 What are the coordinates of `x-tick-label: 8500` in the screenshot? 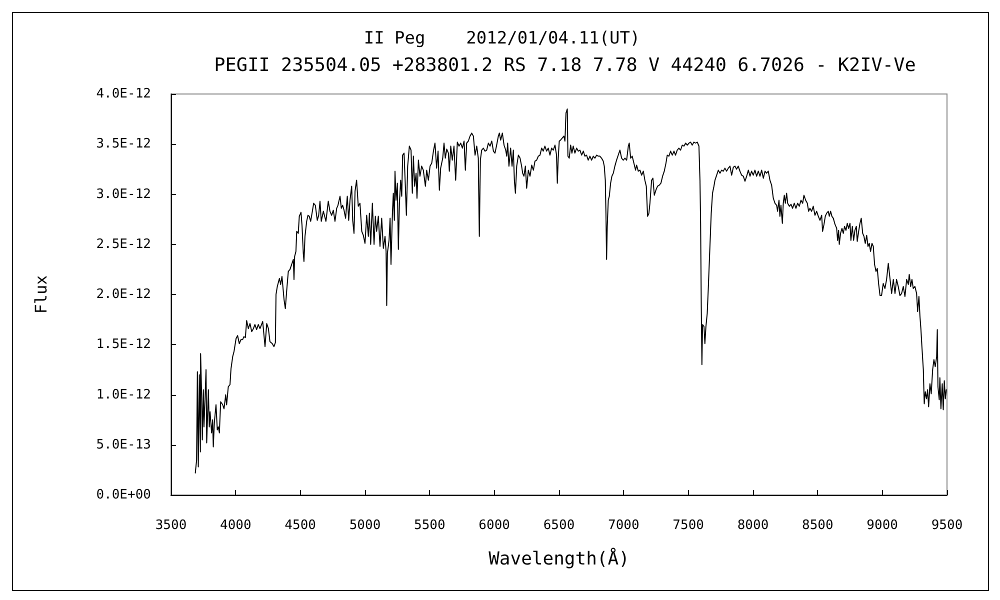 It's located at (818, 525).